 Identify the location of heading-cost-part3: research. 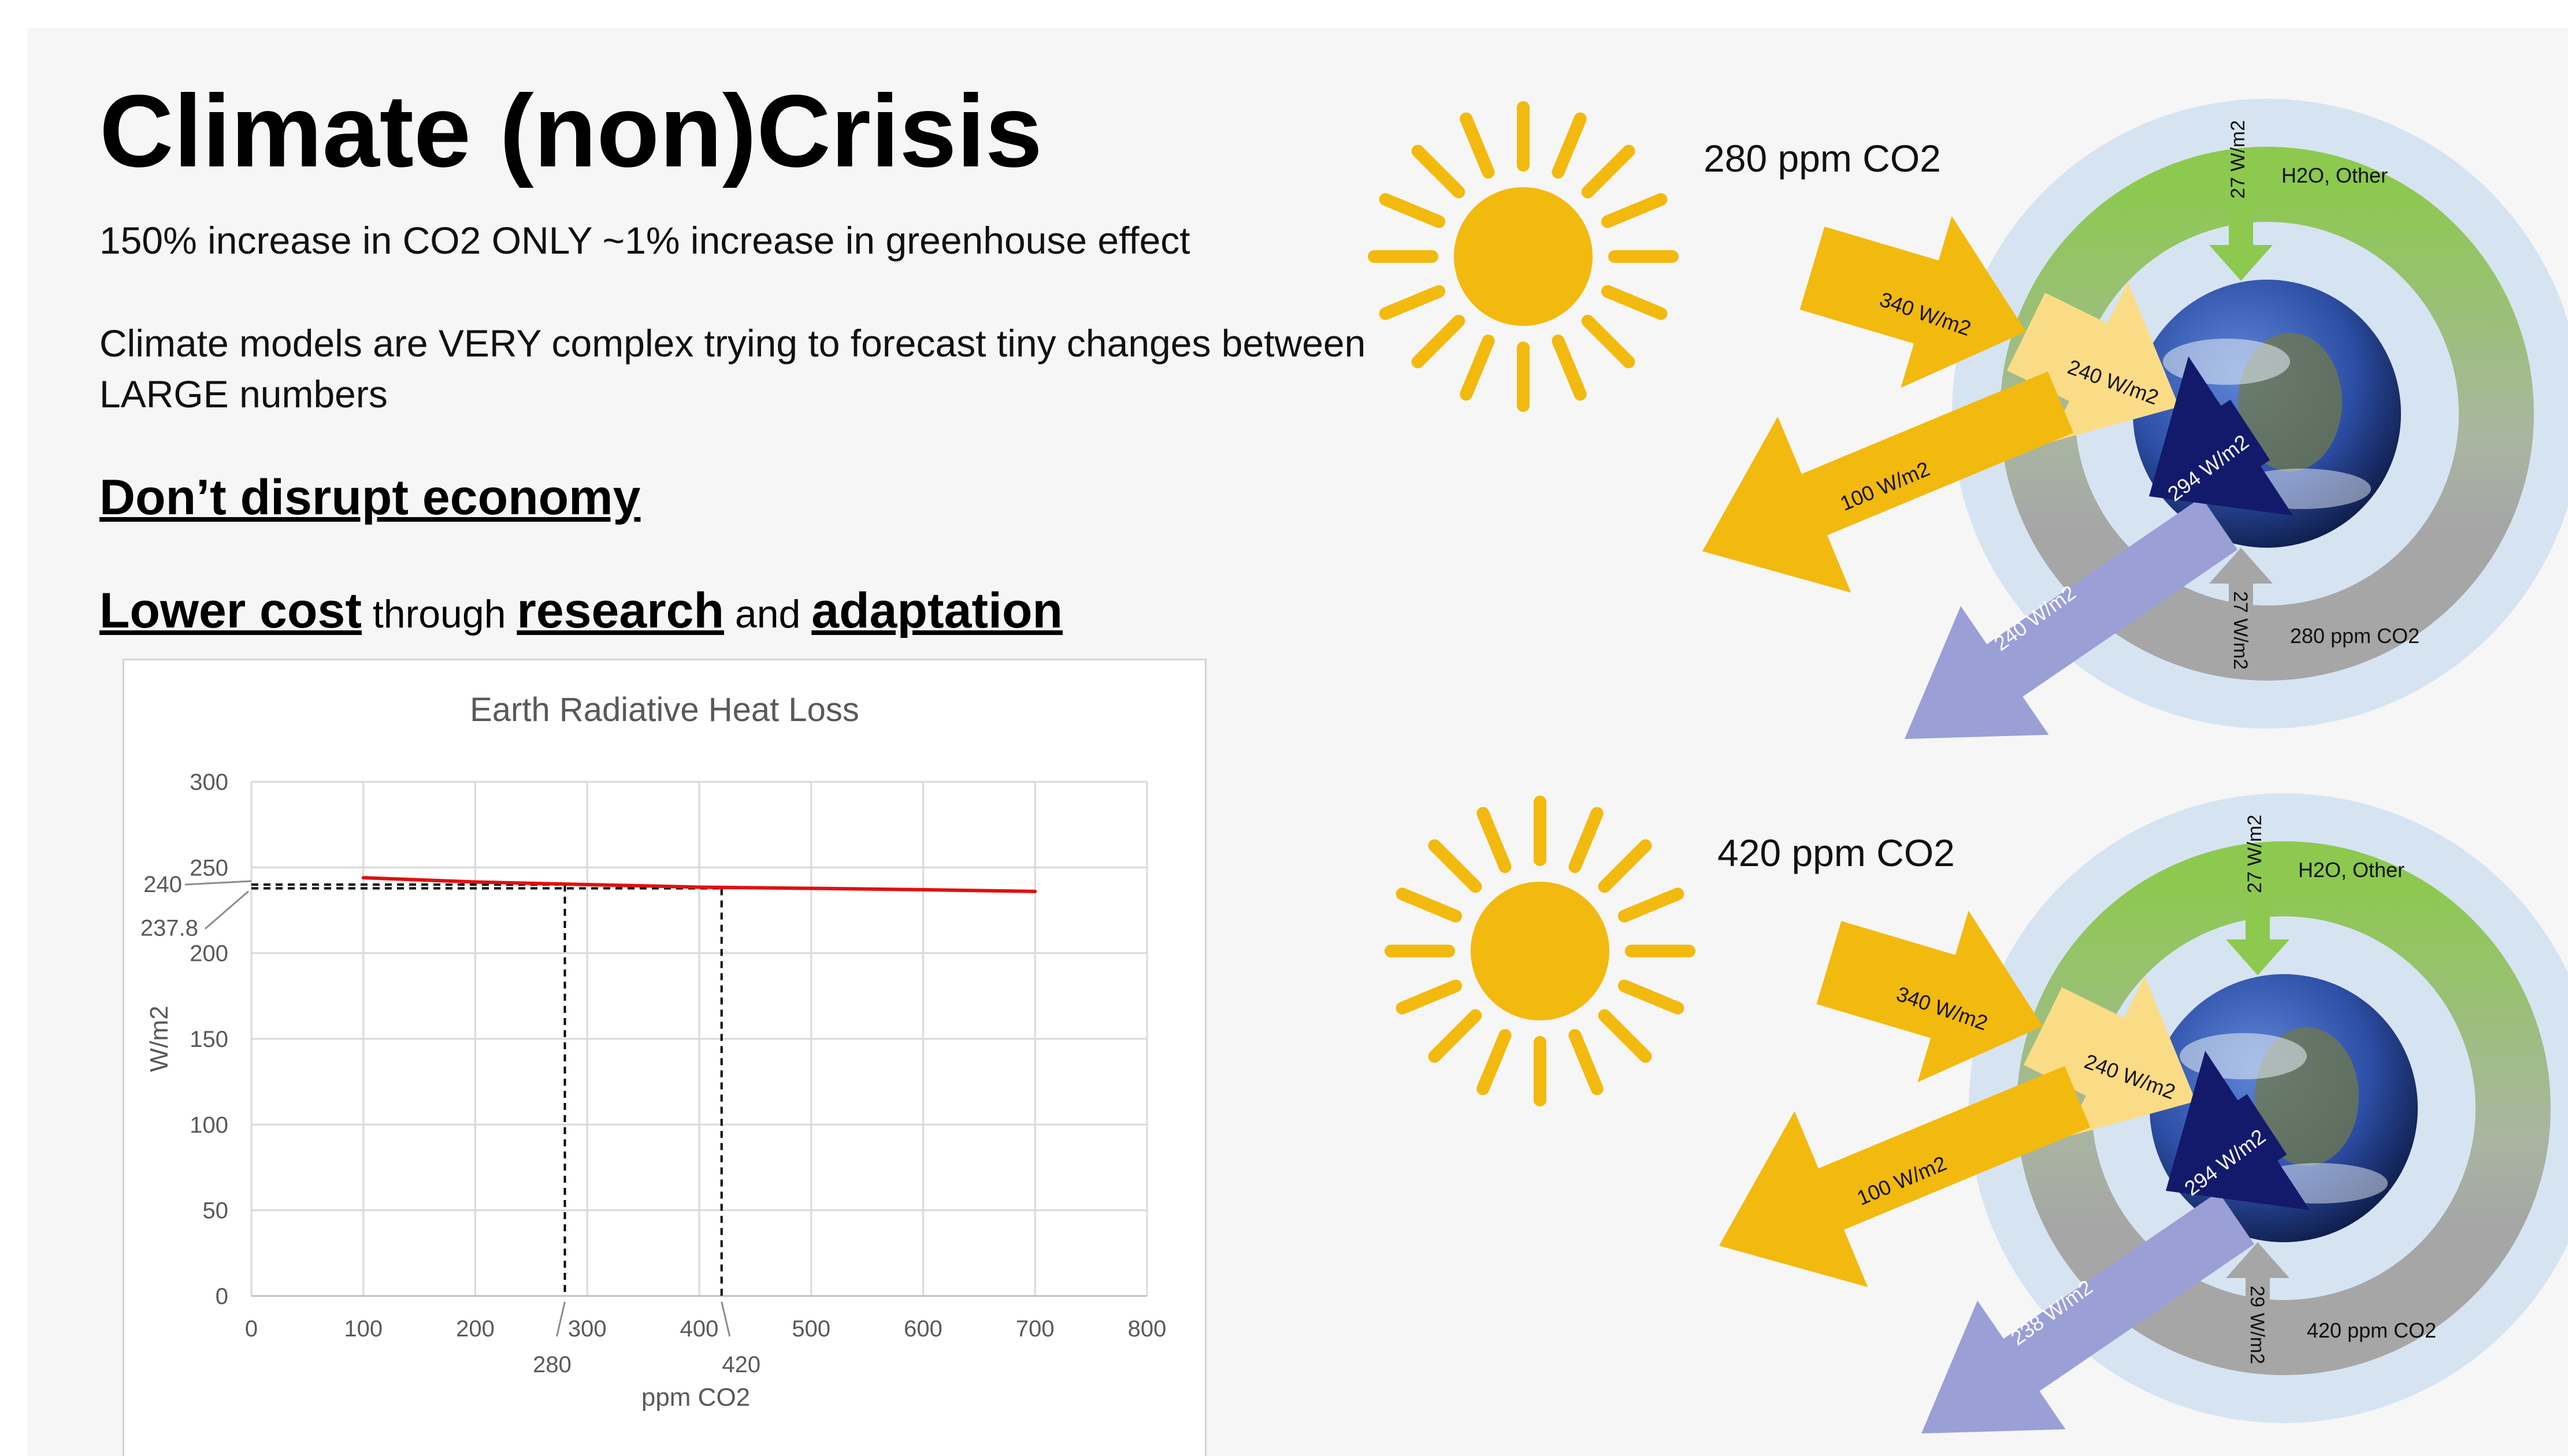
(621, 610).